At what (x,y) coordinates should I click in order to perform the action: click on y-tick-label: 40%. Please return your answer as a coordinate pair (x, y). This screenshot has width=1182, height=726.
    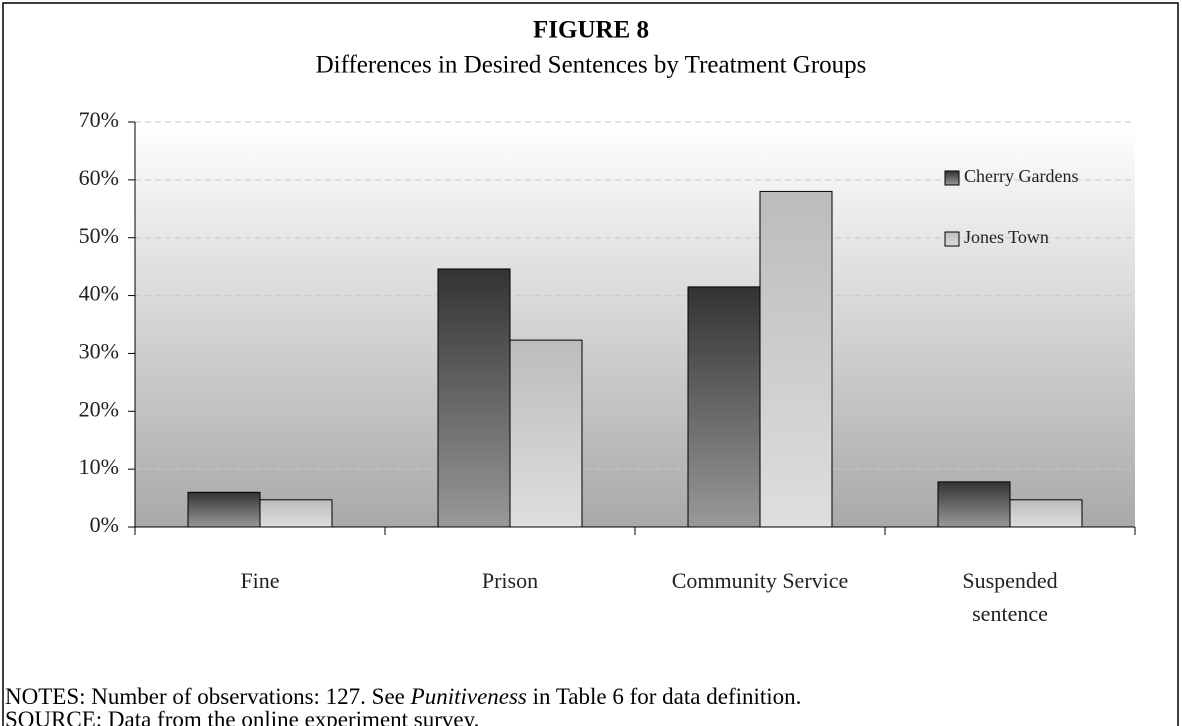
    Looking at the image, I should click on (99, 293).